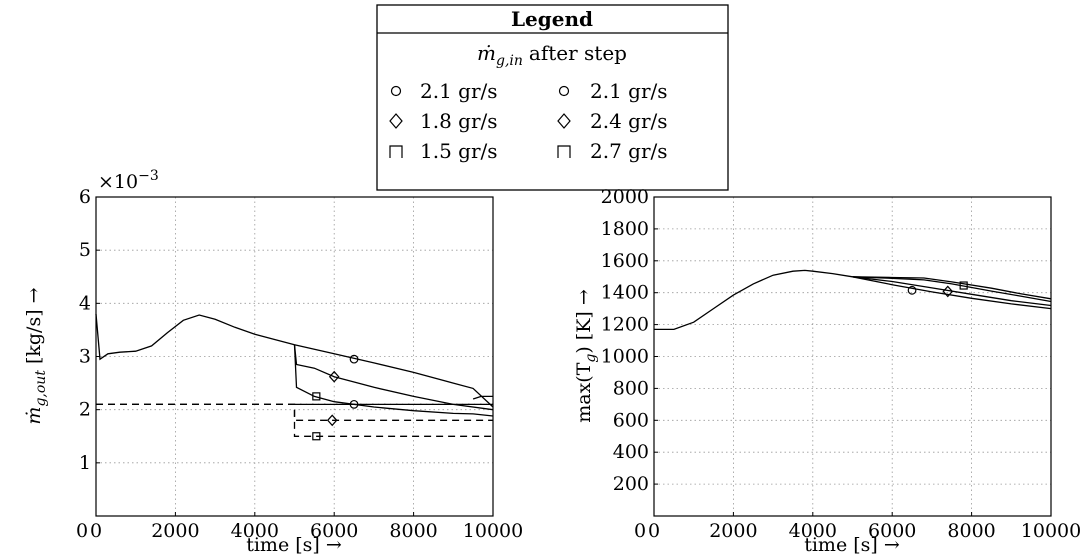  I want to click on right-y-tick-label: 1800, so click(625, 229).